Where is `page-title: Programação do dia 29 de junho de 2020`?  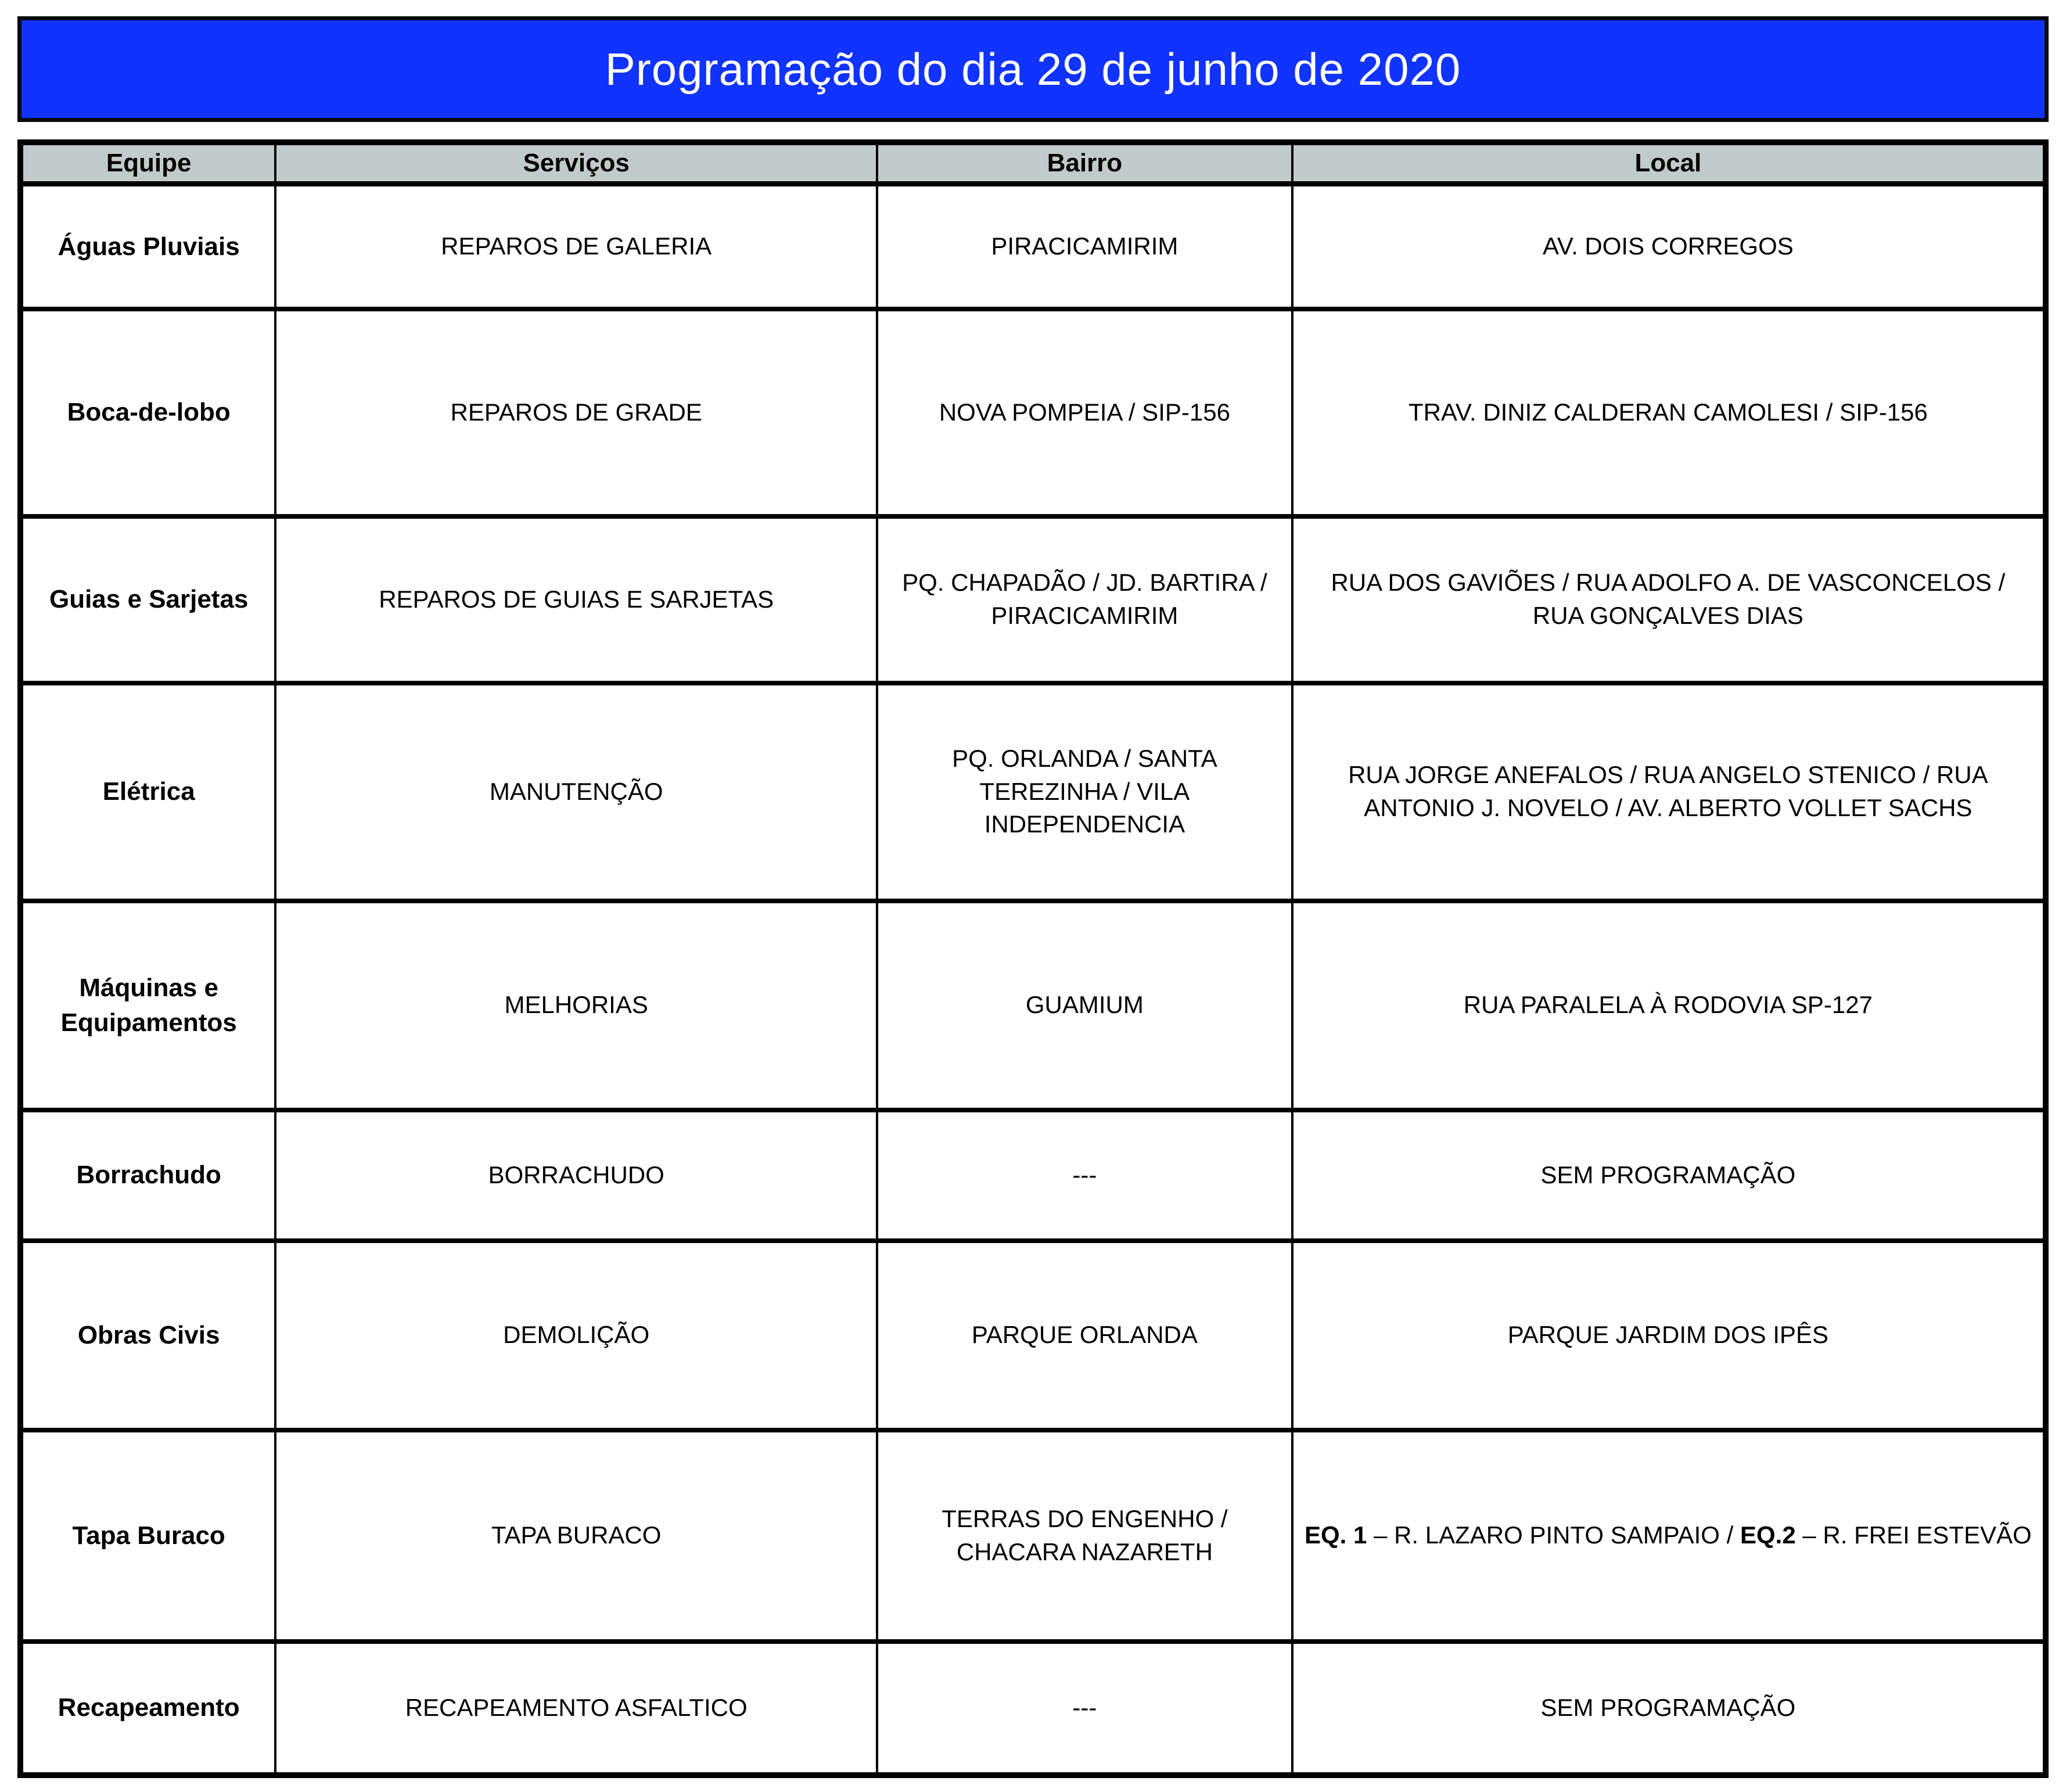
page-title: Programação do dia 29 de junho de 2020 is located at coordinates (1033, 69).